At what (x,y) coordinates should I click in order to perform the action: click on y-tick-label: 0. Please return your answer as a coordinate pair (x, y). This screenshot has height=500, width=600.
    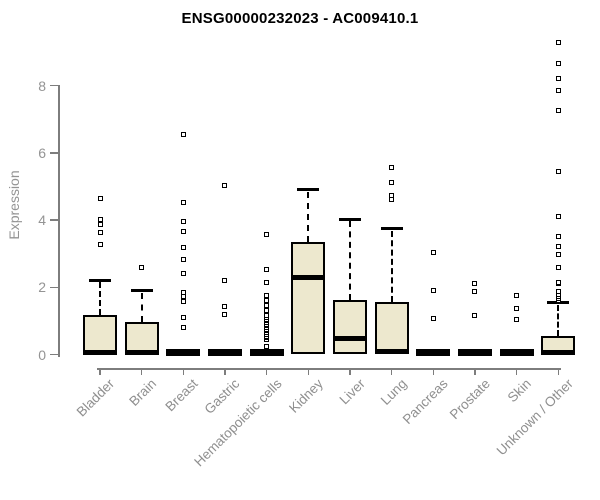
    Looking at the image, I should click on (42, 354).